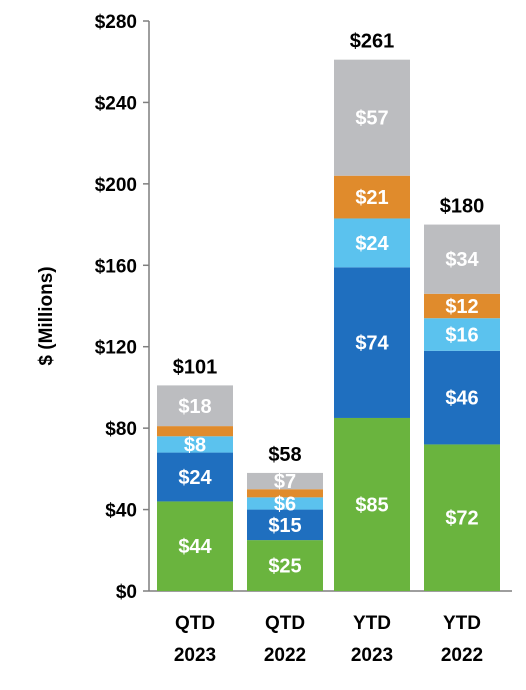  I want to click on bar-segment-label: $44, so click(195, 547).